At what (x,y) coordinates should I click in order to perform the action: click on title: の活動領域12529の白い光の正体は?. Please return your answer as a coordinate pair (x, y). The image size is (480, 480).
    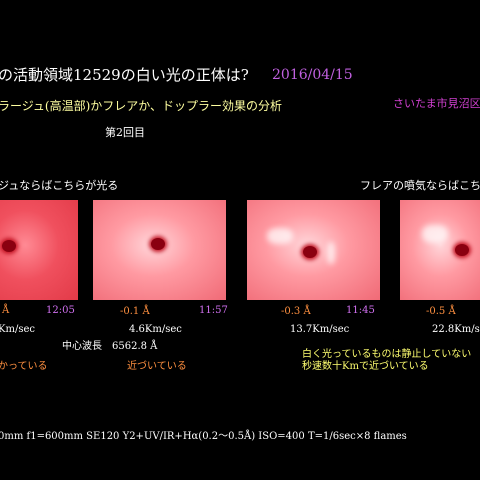
    Looking at the image, I should click on (124, 75).